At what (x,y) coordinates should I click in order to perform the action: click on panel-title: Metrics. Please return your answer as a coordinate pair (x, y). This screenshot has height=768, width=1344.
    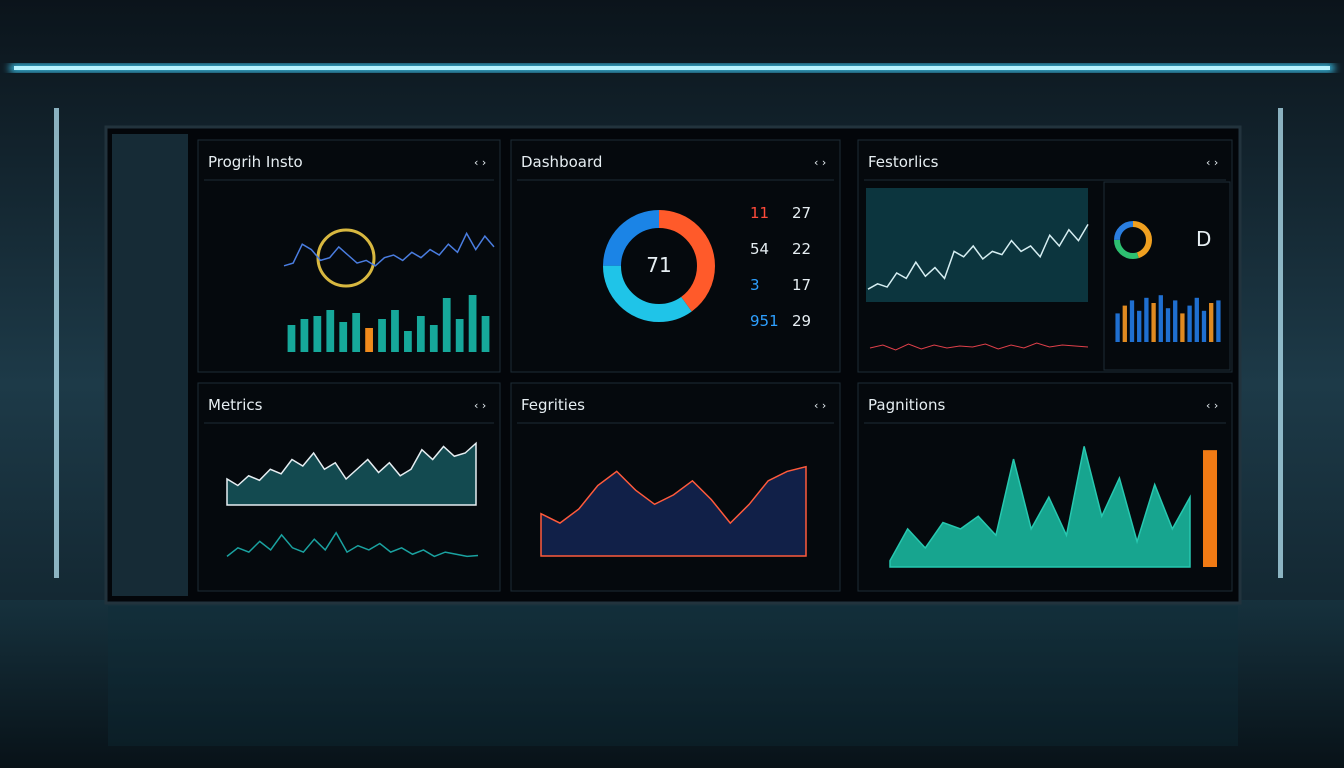
    Looking at the image, I should click on (235, 405).